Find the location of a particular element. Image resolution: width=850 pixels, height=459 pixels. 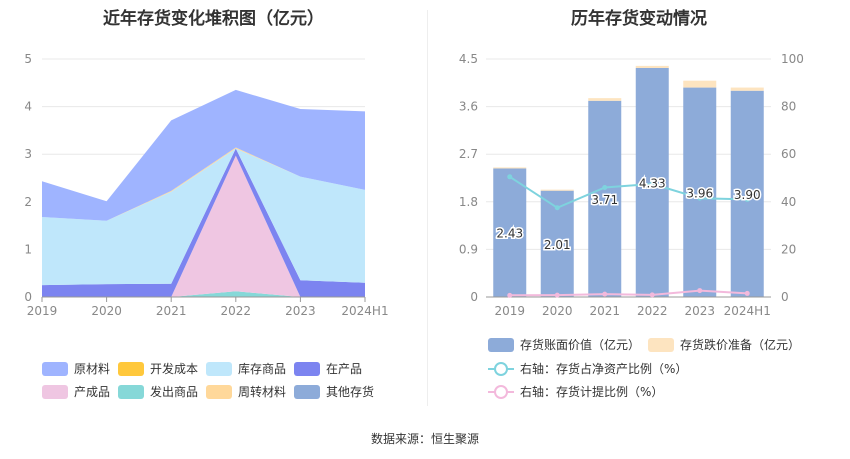

y-tick-label: 2.7 is located at coordinates (468, 154).